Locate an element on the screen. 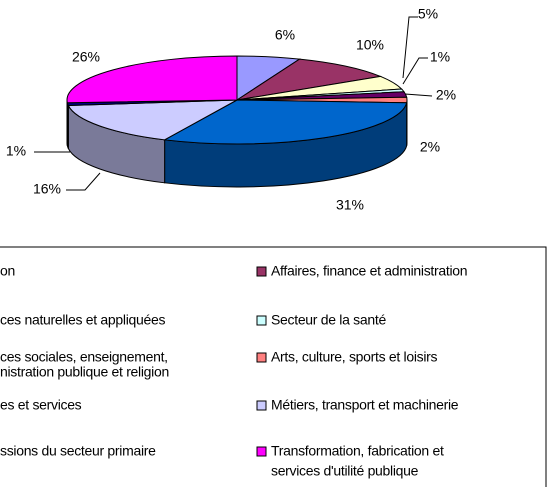 This screenshot has height=487, width=549. legend-label: nistration publique et religion is located at coordinates (84, 372).